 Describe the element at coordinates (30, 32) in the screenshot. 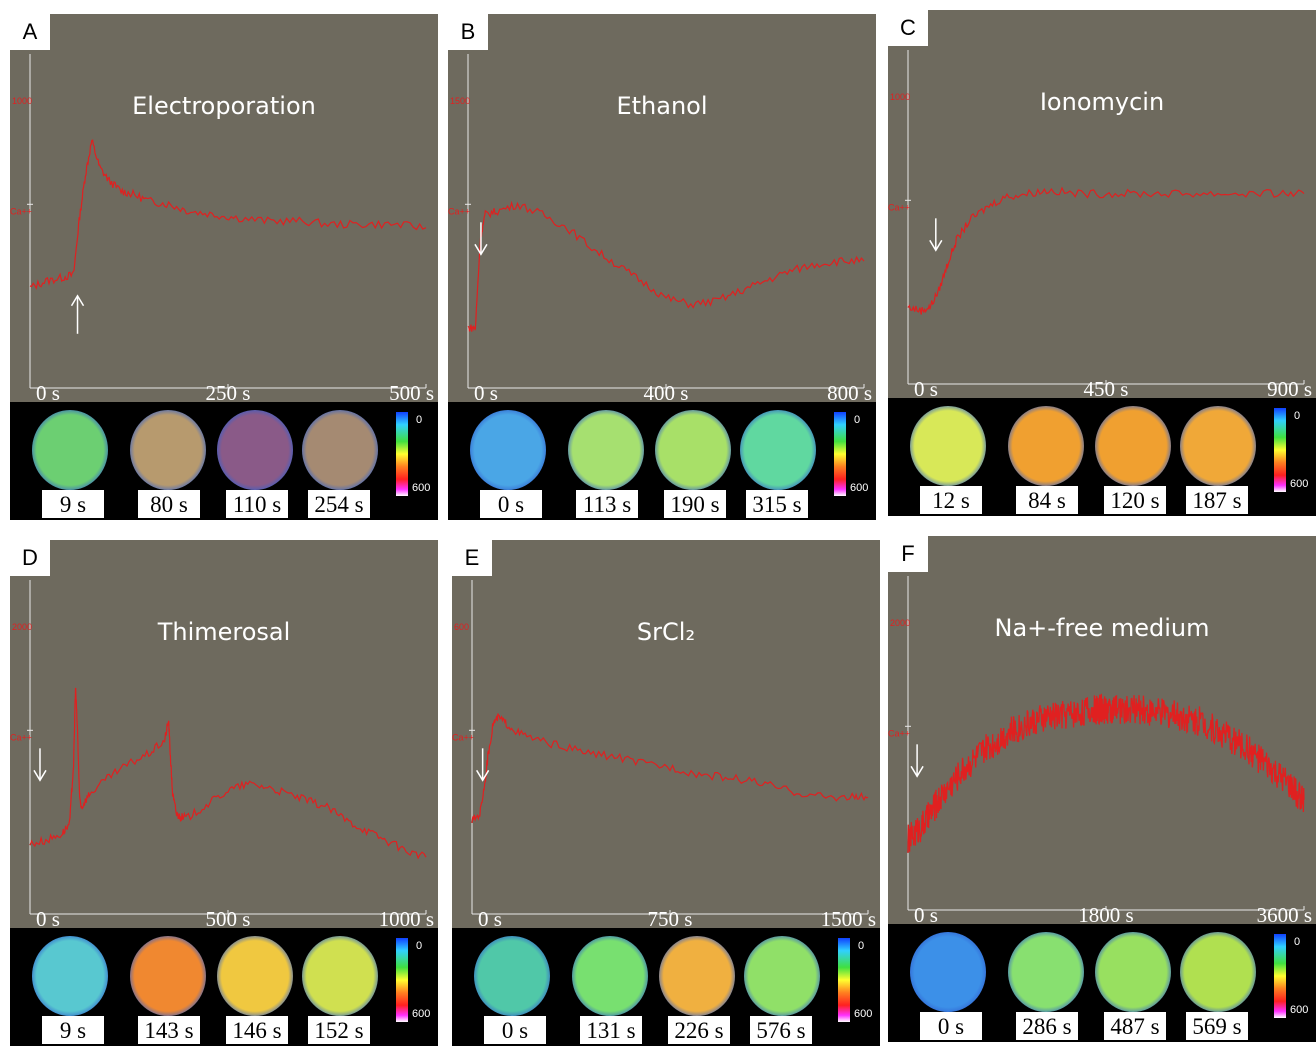

I see `panel-letter: A` at that location.